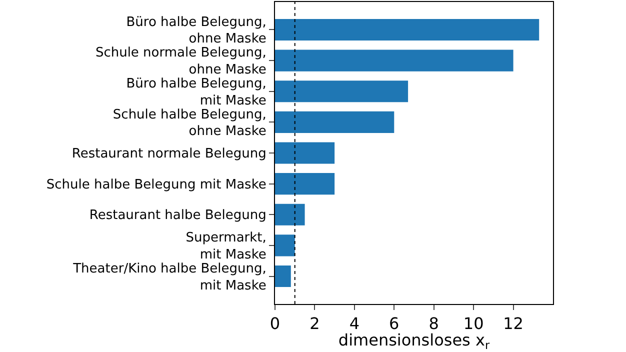 This screenshot has height=352, width=626. I want to click on y-tick-label: Schule halbe Belegung, ohne Maske, so click(189, 123).